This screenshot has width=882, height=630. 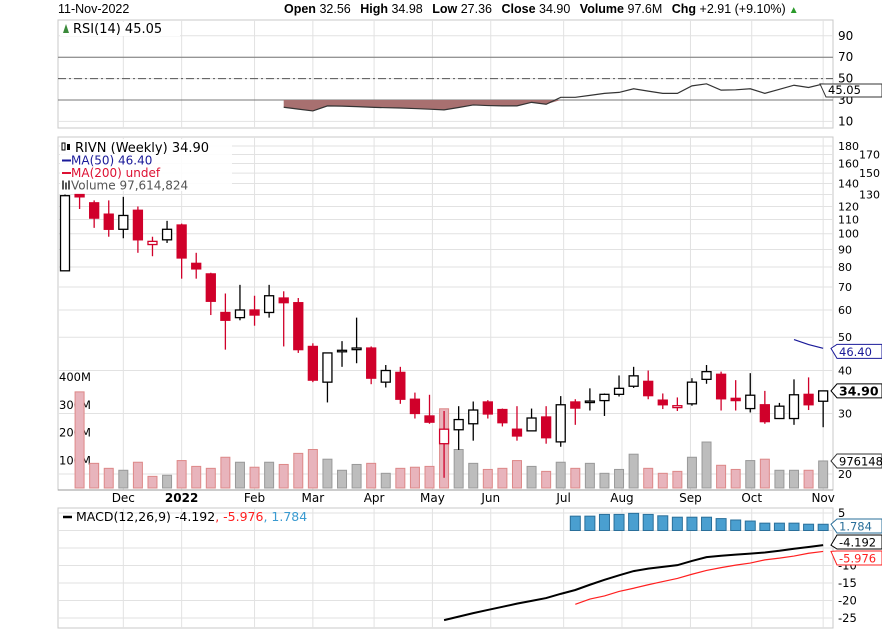 I want to click on signal-value-tag, so click(x=856, y=558).